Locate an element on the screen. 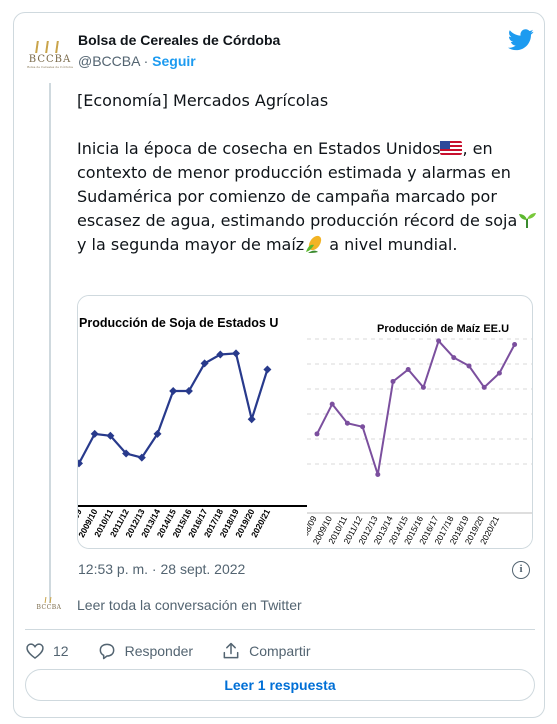  thread-line is located at coordinates (50, 343).